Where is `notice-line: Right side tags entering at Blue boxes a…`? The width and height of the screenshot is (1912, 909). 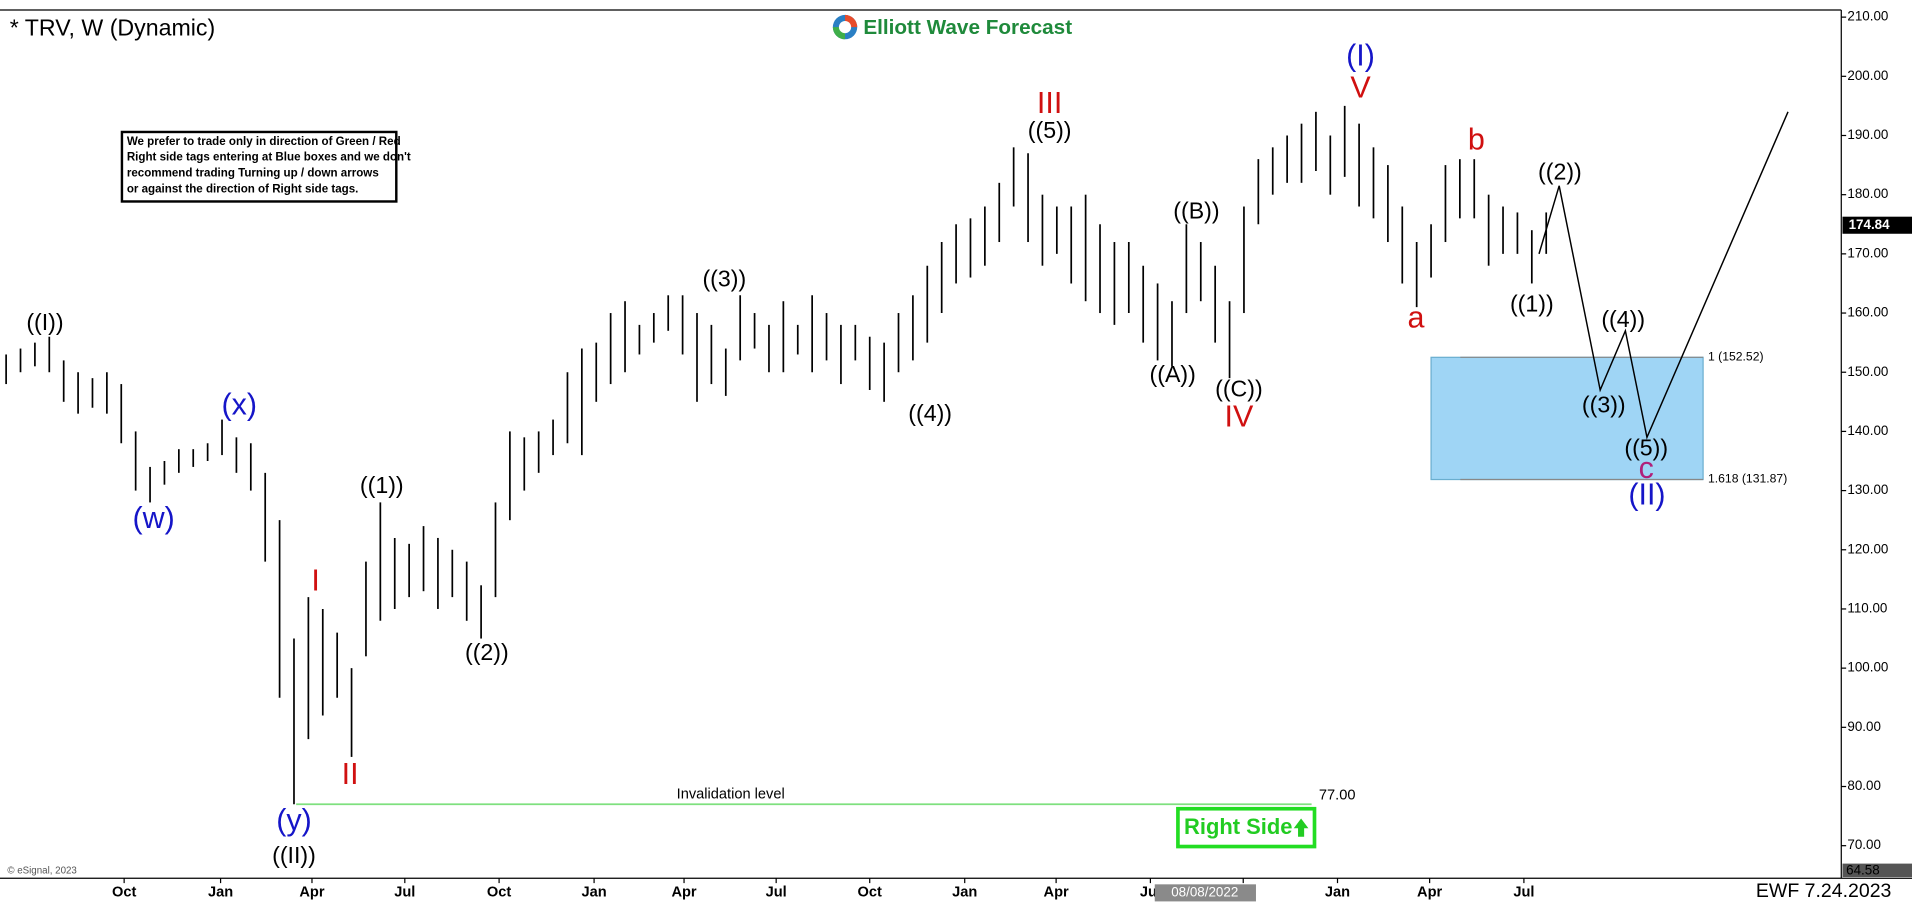 notice-line: Right side tags entering at Blue boxes a… is located at coordinates (269, 158).